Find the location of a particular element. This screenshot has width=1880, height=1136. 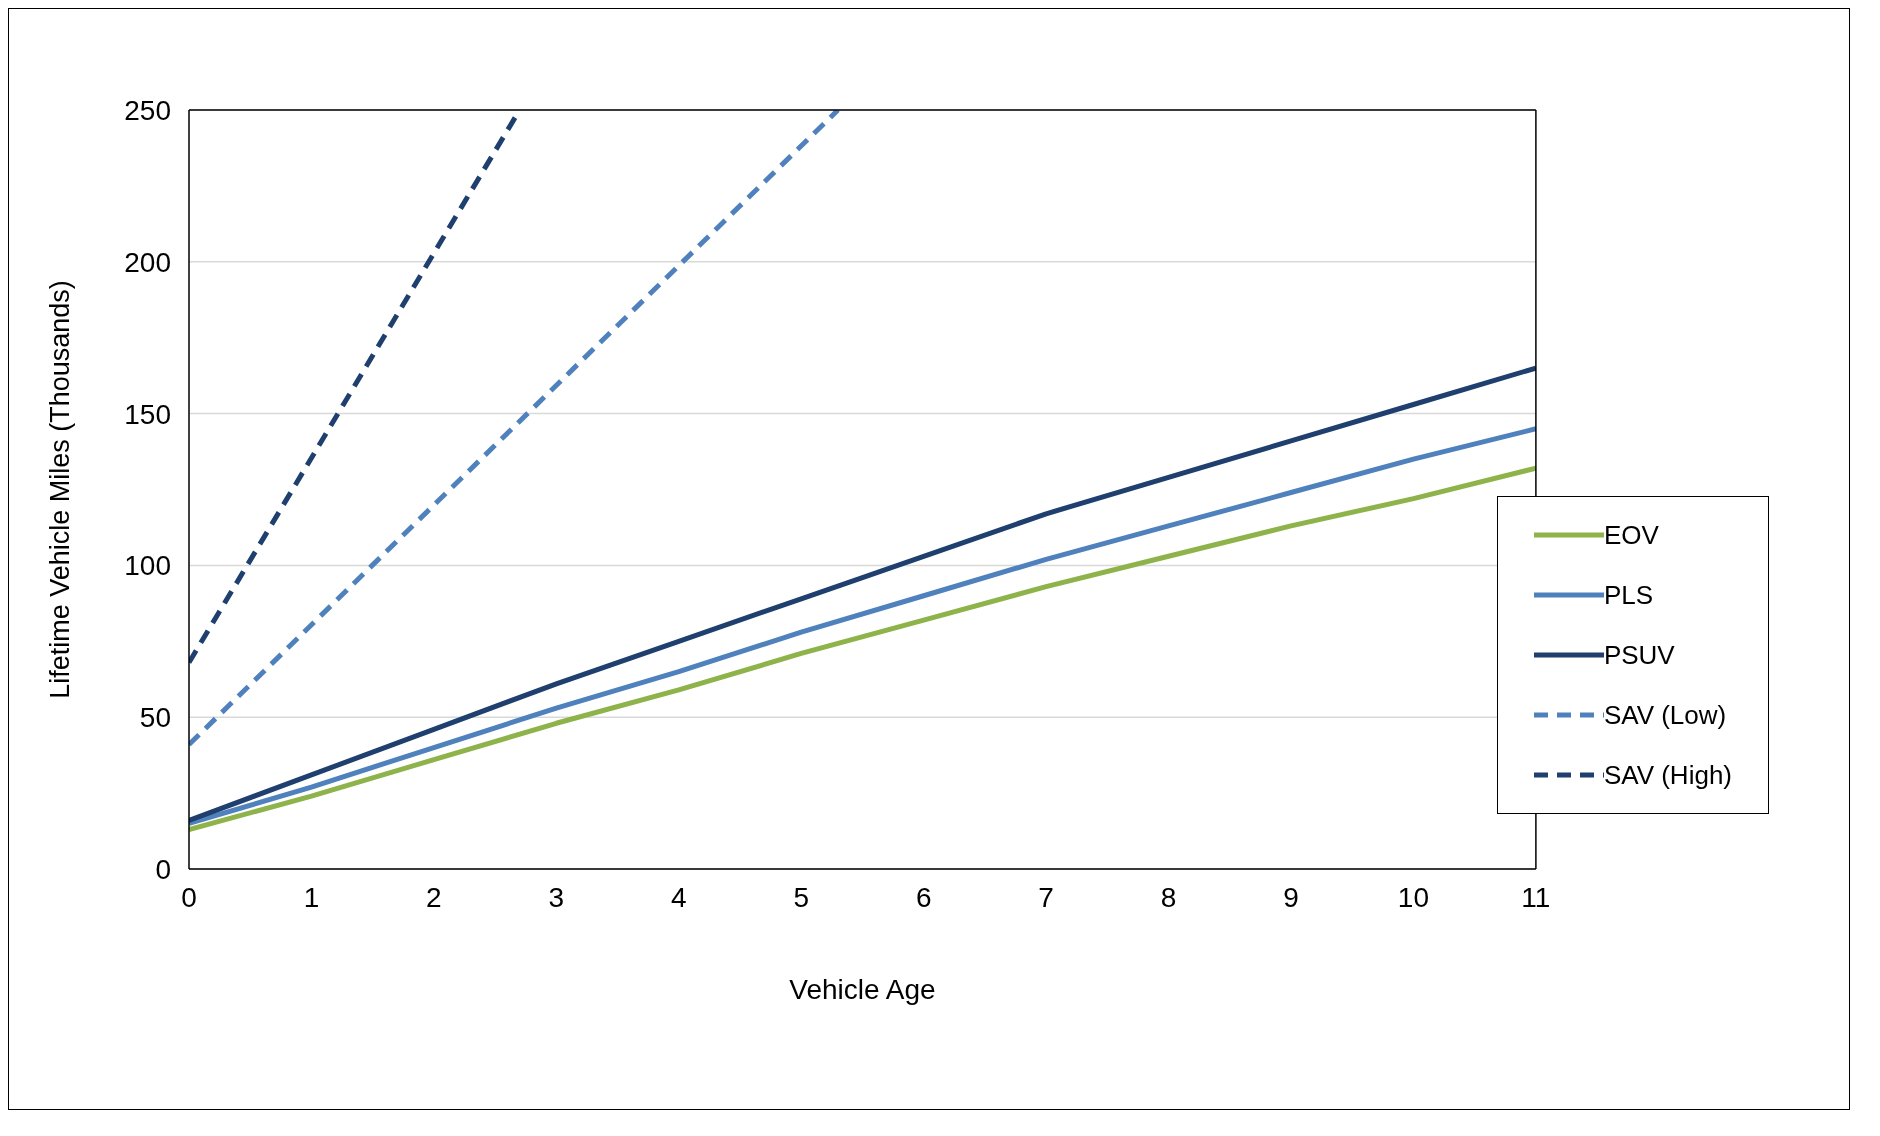

x-tick-label: 11 is located at coordinates (1536, 897).